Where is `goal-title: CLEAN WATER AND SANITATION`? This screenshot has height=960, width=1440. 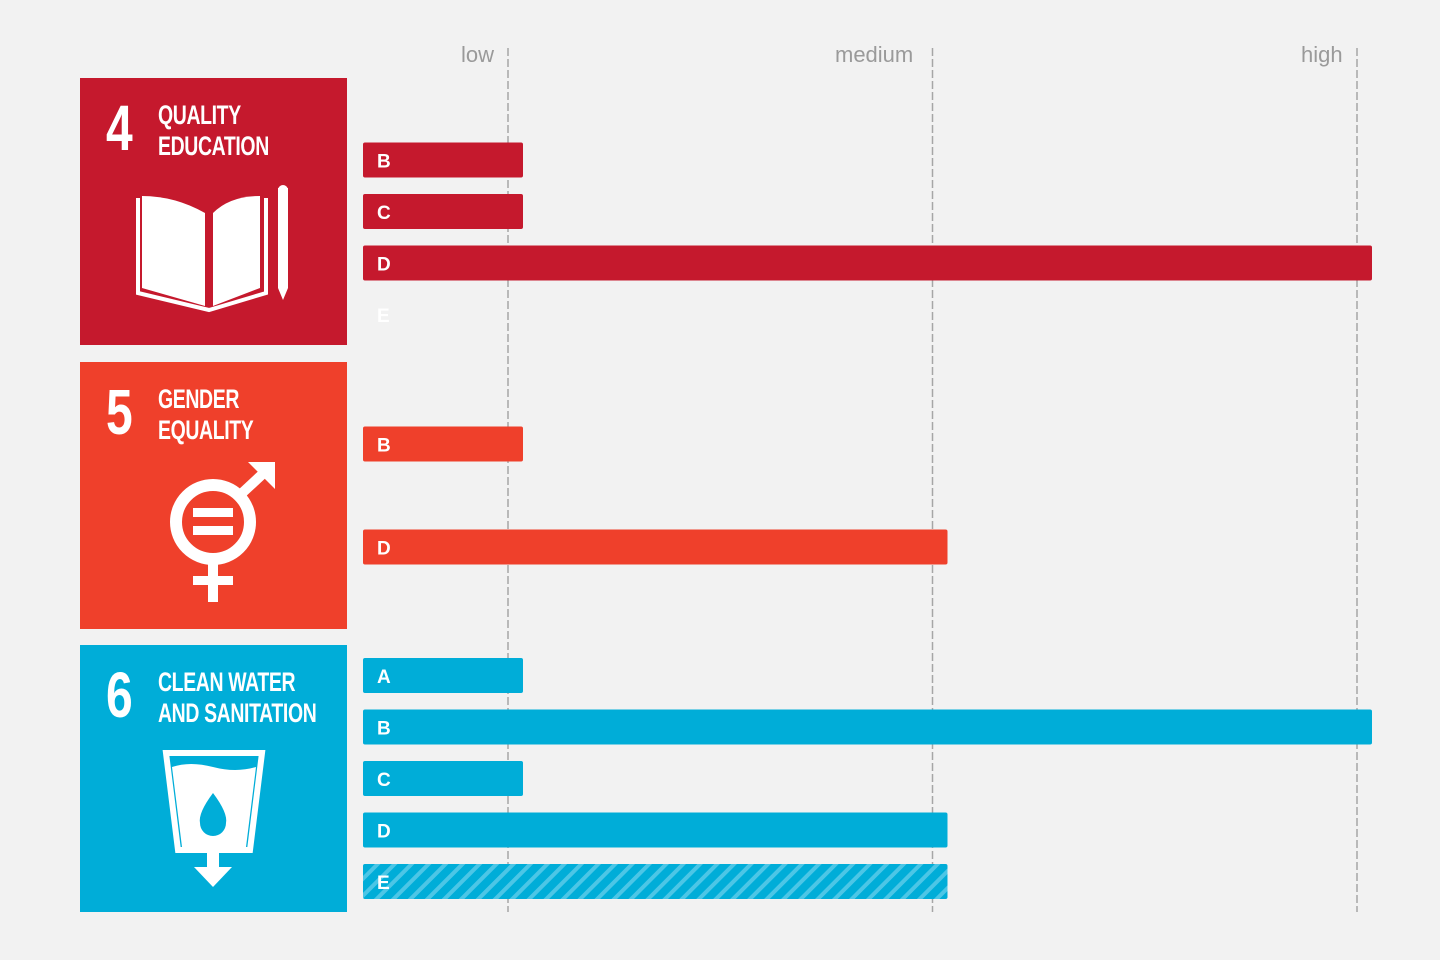
goal-title: CLEAN WATER AND SANITATION is located at coordinates (237, 698).